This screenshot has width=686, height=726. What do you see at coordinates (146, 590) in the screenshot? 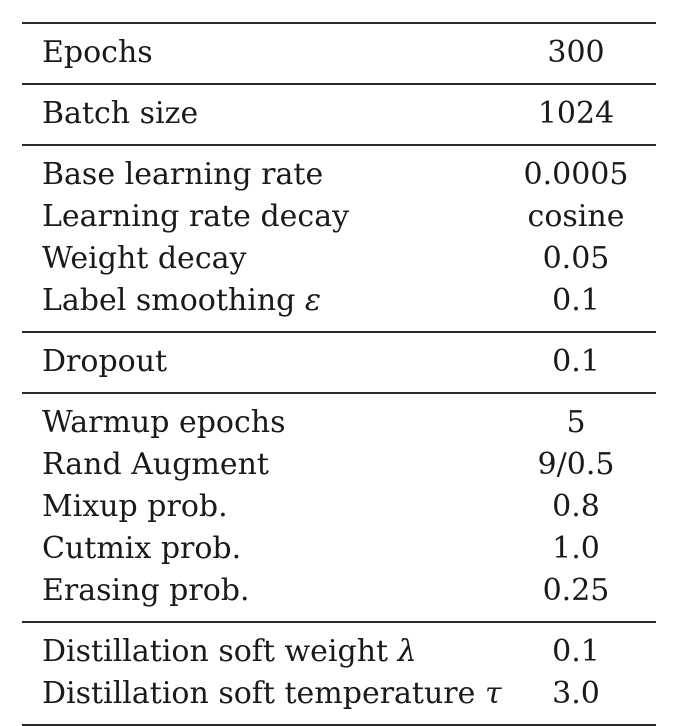
I see `row-label-text: Erasing prob.` at bounding box center [146, 590].